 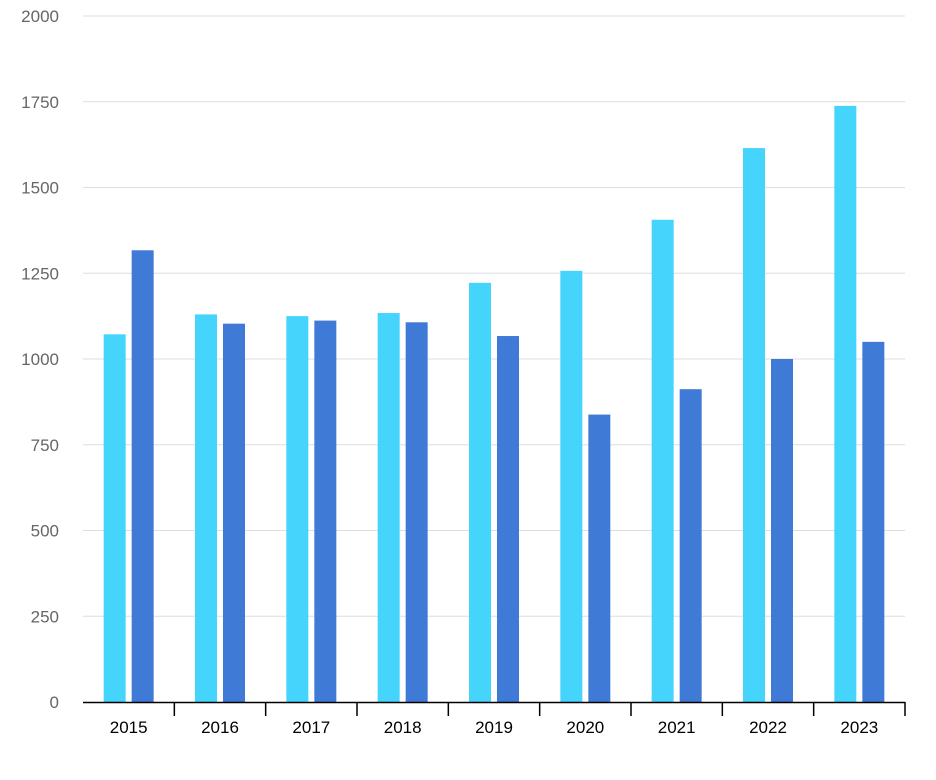 What do you see at coordinates (40, 16) in the screenshot?
I see `y-tick-label: 2000` at bounding box center [40, 16].